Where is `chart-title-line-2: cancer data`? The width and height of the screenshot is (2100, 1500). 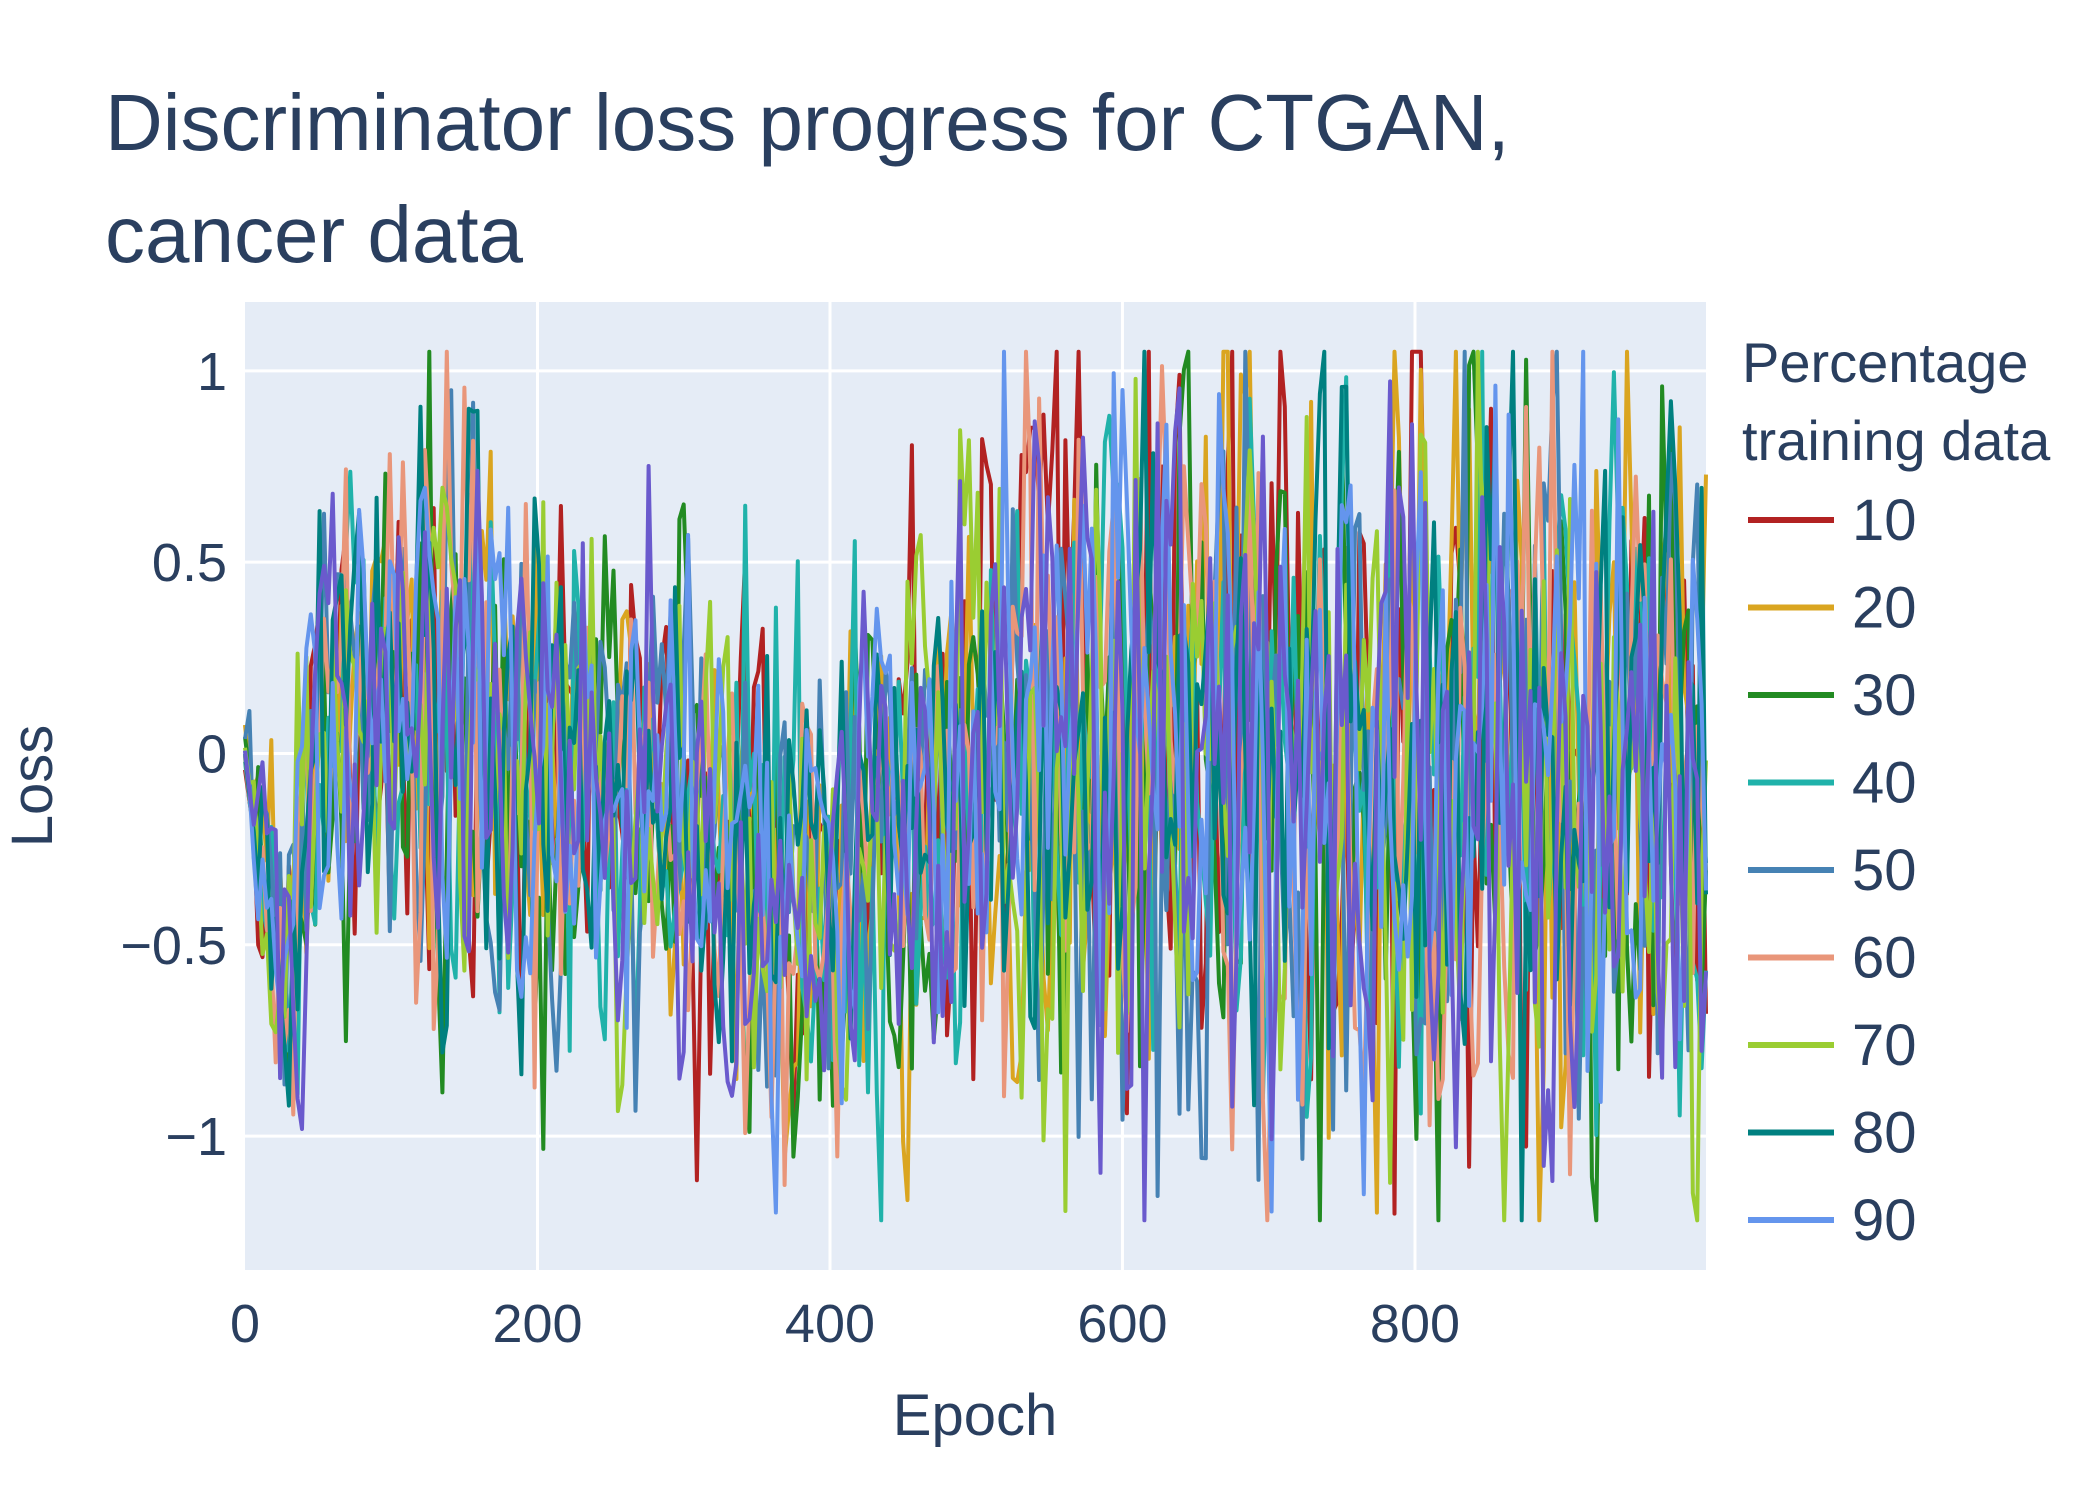
chart-title-line-2: cancer data is located at coordinates (314, 234).